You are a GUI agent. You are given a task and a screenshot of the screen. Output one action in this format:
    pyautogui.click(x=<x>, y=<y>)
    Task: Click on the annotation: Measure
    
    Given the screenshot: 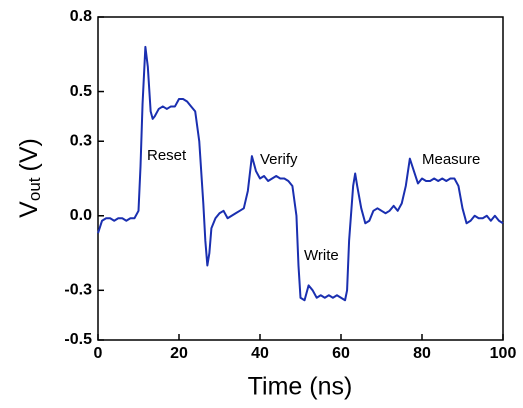 What is the action you would take?
    pyautogui.click(x=451, y=159)
    